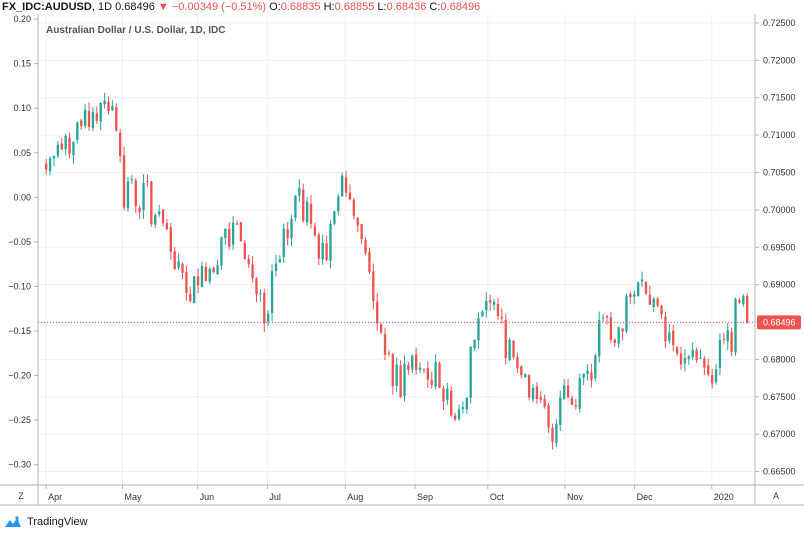  What do you see at coordinates (47, 7) in the screenshot?
I see `symbol-name: FX_IDC:AUDUSD` at bounding box center [47, 7].